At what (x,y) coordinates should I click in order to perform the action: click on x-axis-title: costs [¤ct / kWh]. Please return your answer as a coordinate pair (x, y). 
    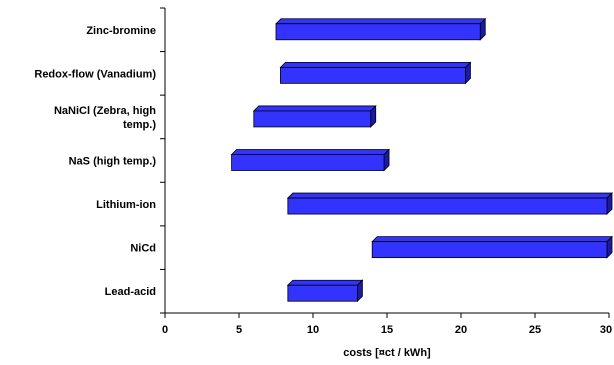
    Looking at the image, I should click on (387, 353).